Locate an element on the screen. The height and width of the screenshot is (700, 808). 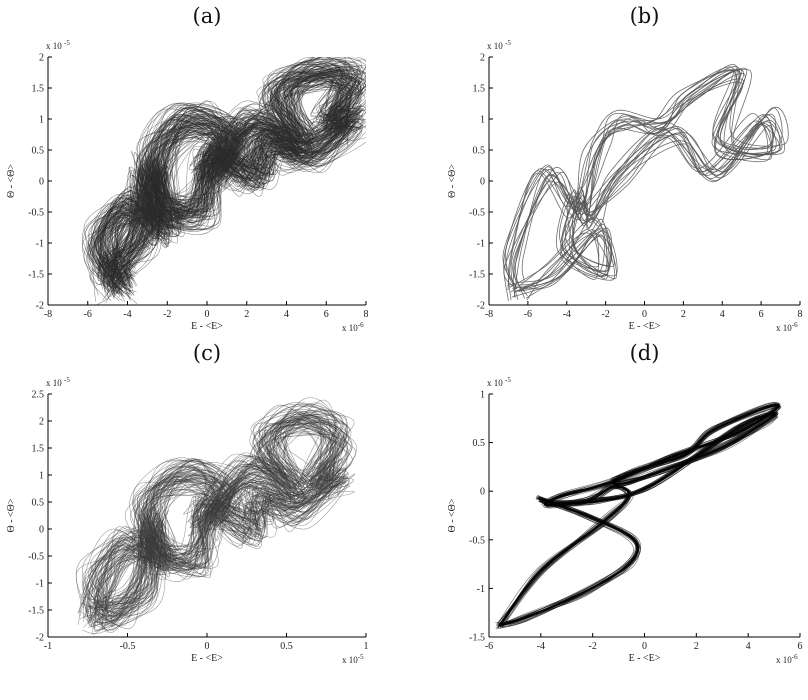
y-tick-label: -0.5 is located at coordinates (36, 557).